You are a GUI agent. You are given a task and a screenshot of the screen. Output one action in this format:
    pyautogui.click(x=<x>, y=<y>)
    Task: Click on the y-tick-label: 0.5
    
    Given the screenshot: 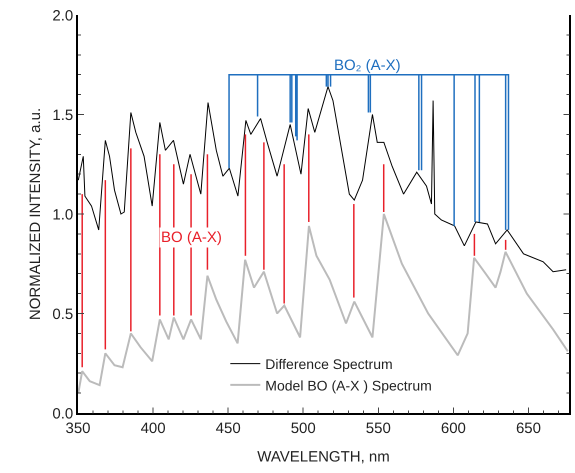 What is the action you would take?
    pyautogui.click(x=63, y=314)
    